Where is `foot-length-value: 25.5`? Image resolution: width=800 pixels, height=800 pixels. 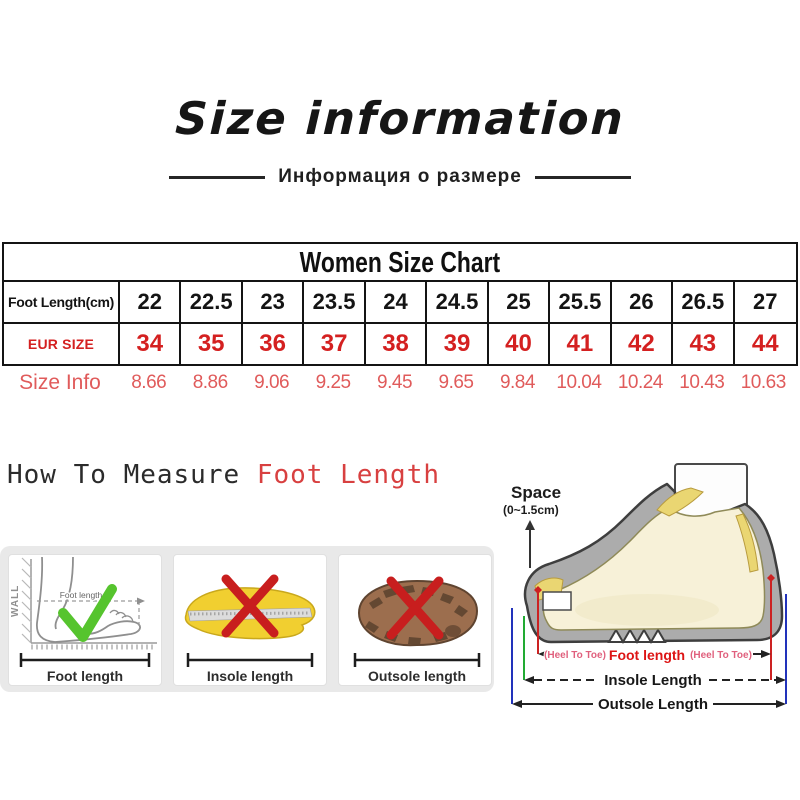 foot-length-value: 25.5 is located at coordinates (580, 301).